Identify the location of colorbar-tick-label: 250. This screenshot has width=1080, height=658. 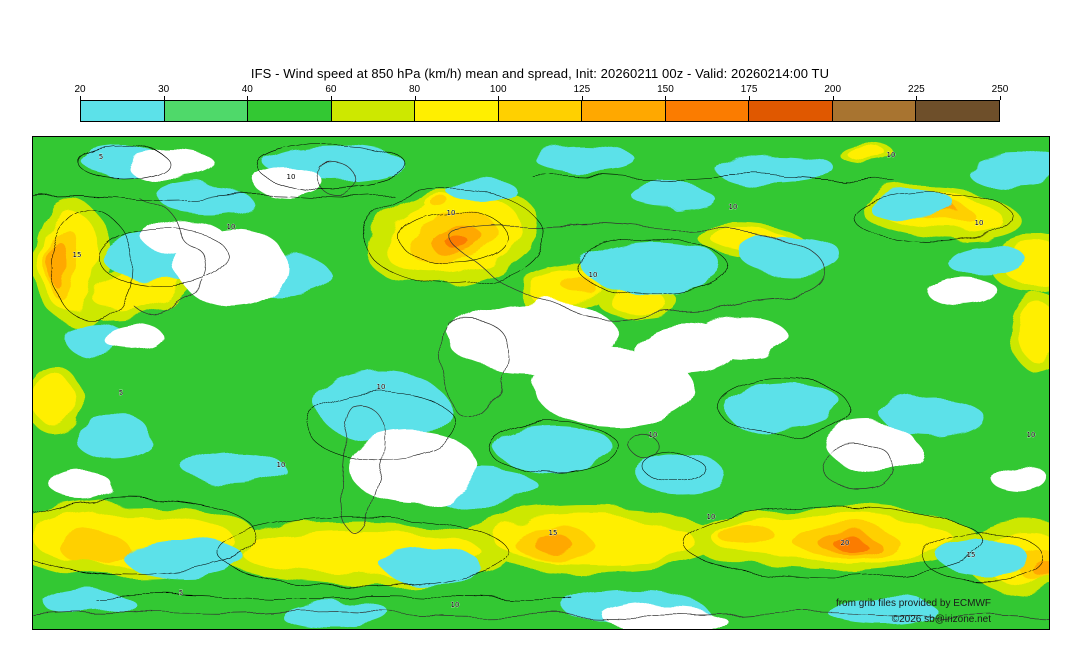
(1000, 89).